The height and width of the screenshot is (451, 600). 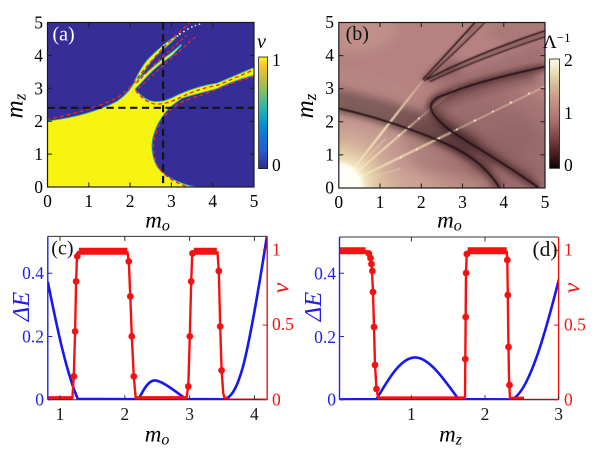 What do you see at coordinates (545, 249) in the screenshot?
I see `svg-text: (d)` at bounding box center [545, 249].